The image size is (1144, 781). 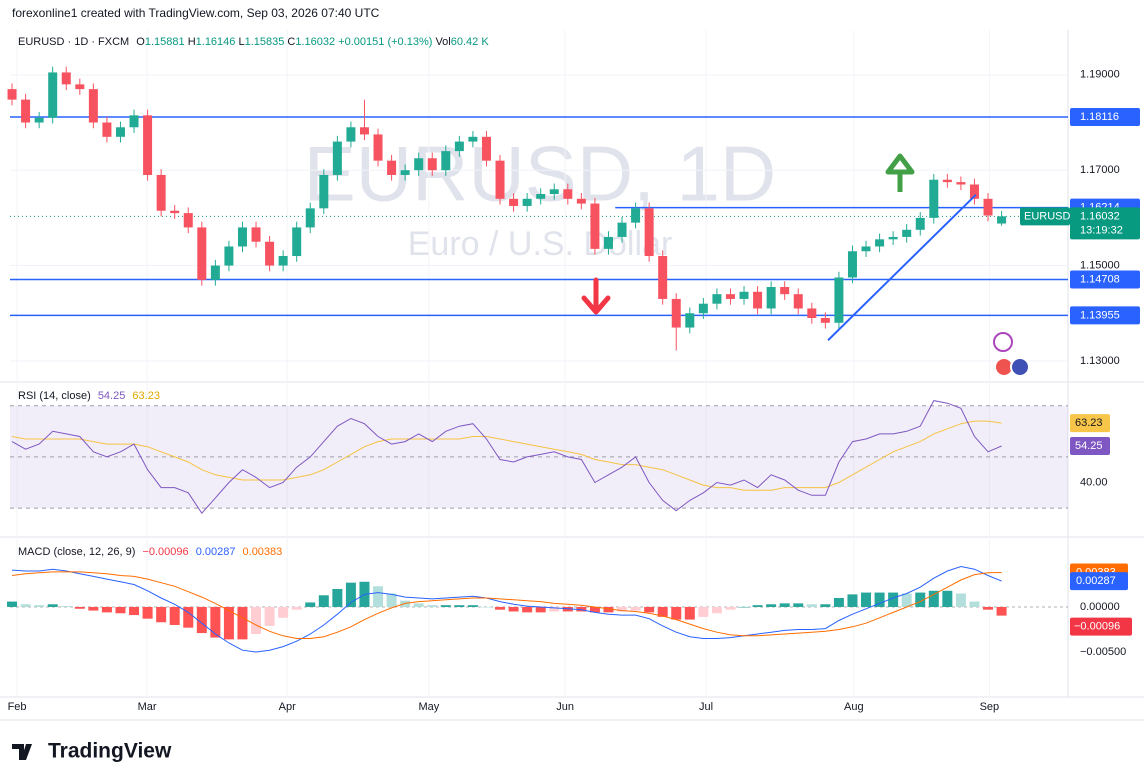 What do you see at coordinates (706, 707) in the screenshot?
I see `x-tick-label: Jul` at bounding box center [706, 707].